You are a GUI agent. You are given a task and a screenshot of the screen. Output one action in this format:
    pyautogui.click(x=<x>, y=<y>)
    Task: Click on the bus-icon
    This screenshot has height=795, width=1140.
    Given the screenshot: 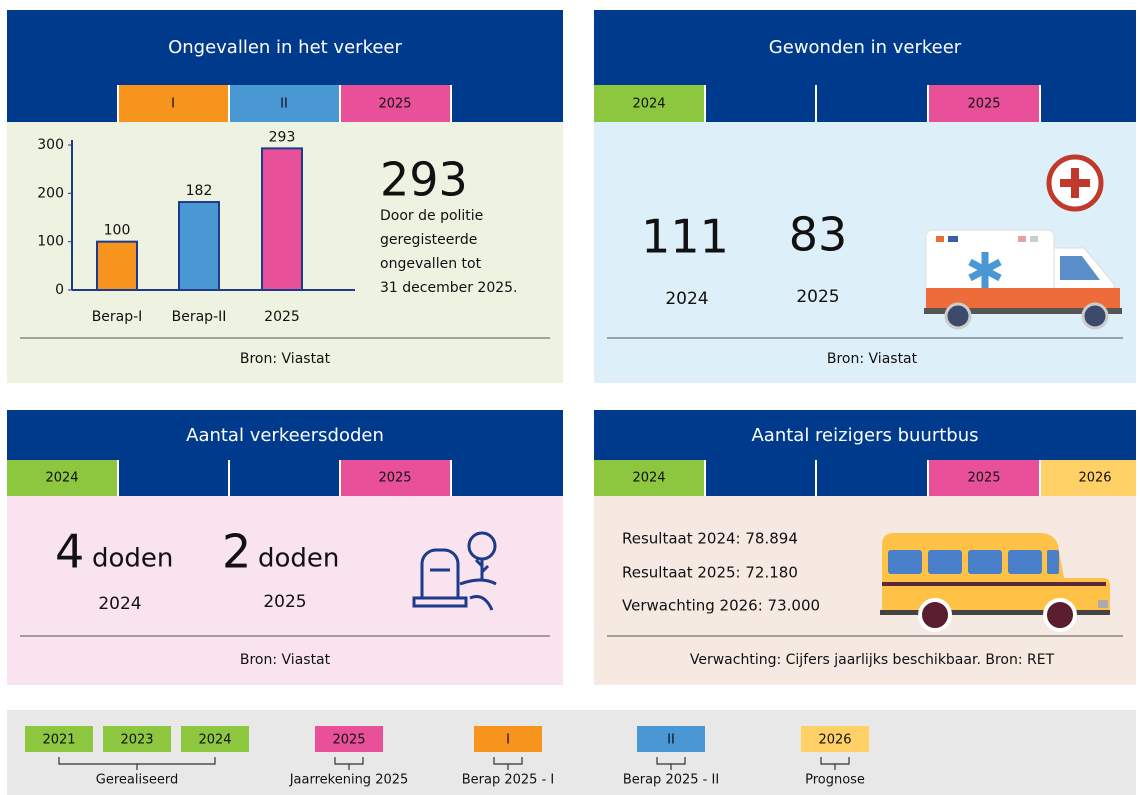 What is the action you would take?
    pyautogui.click(x=995, y=582)
    